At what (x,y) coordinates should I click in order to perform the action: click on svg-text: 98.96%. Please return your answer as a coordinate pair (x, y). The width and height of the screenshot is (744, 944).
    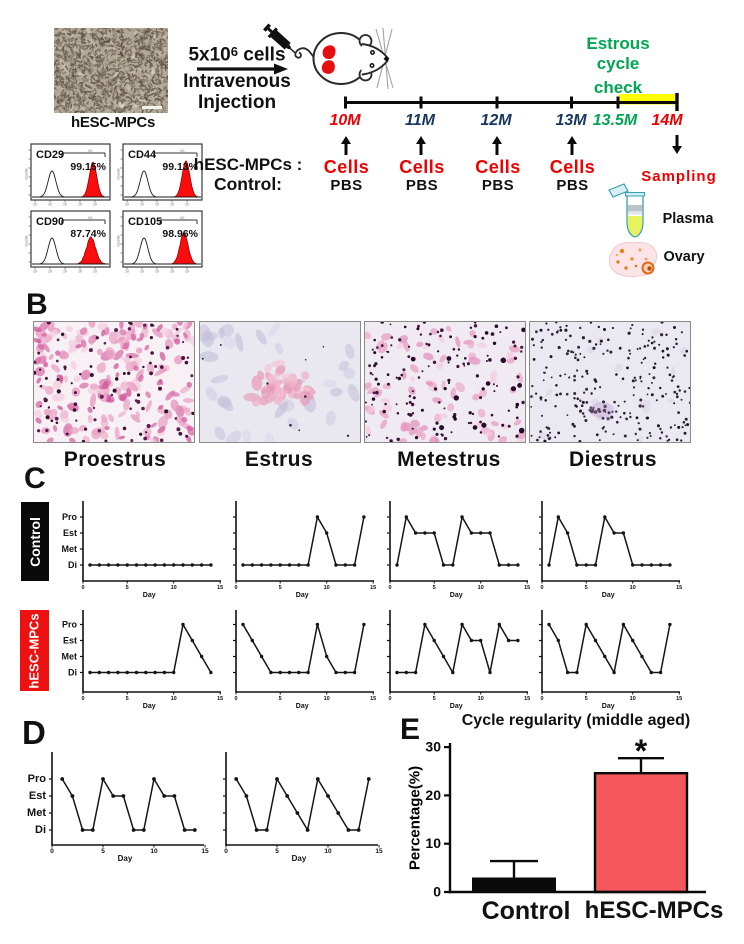
    Looking at the image, I should click on (180, 234).